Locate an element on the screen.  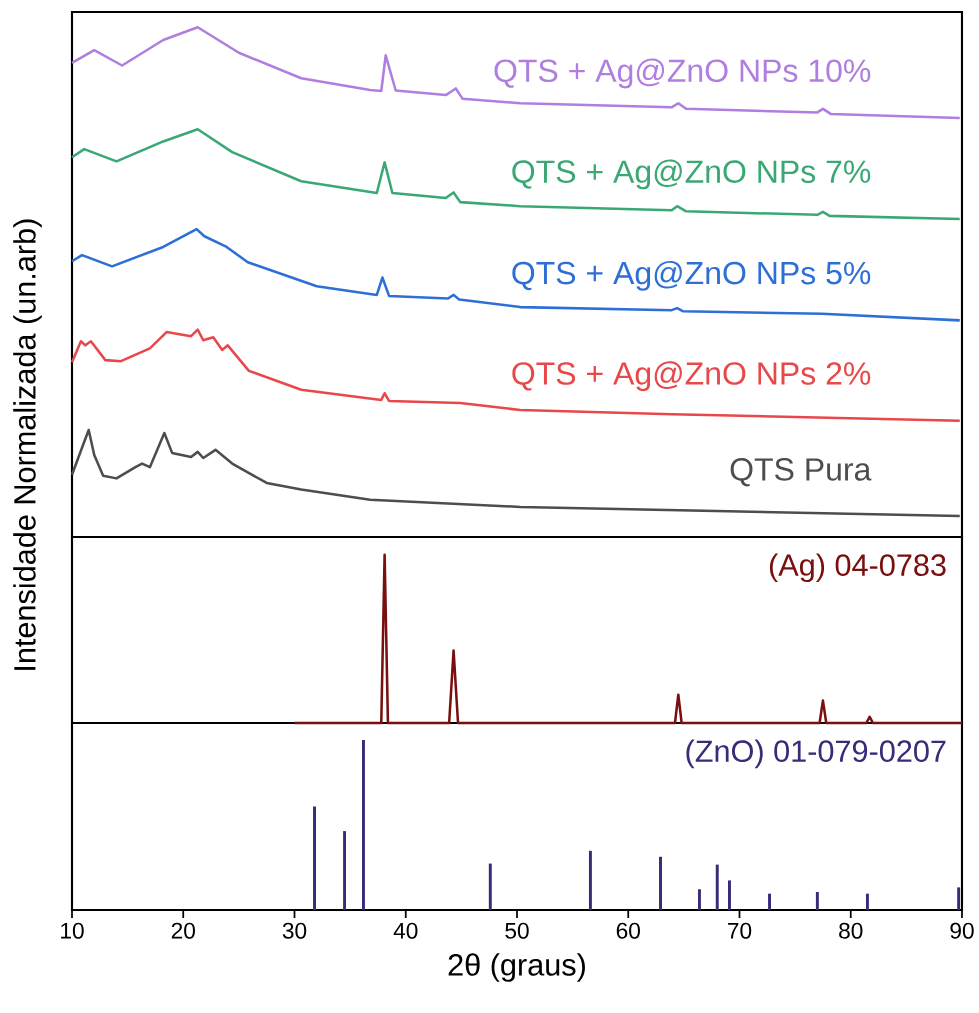
series-label: QTS + Ag@ZnO NPs 2% is located at coordinates (691, 376).